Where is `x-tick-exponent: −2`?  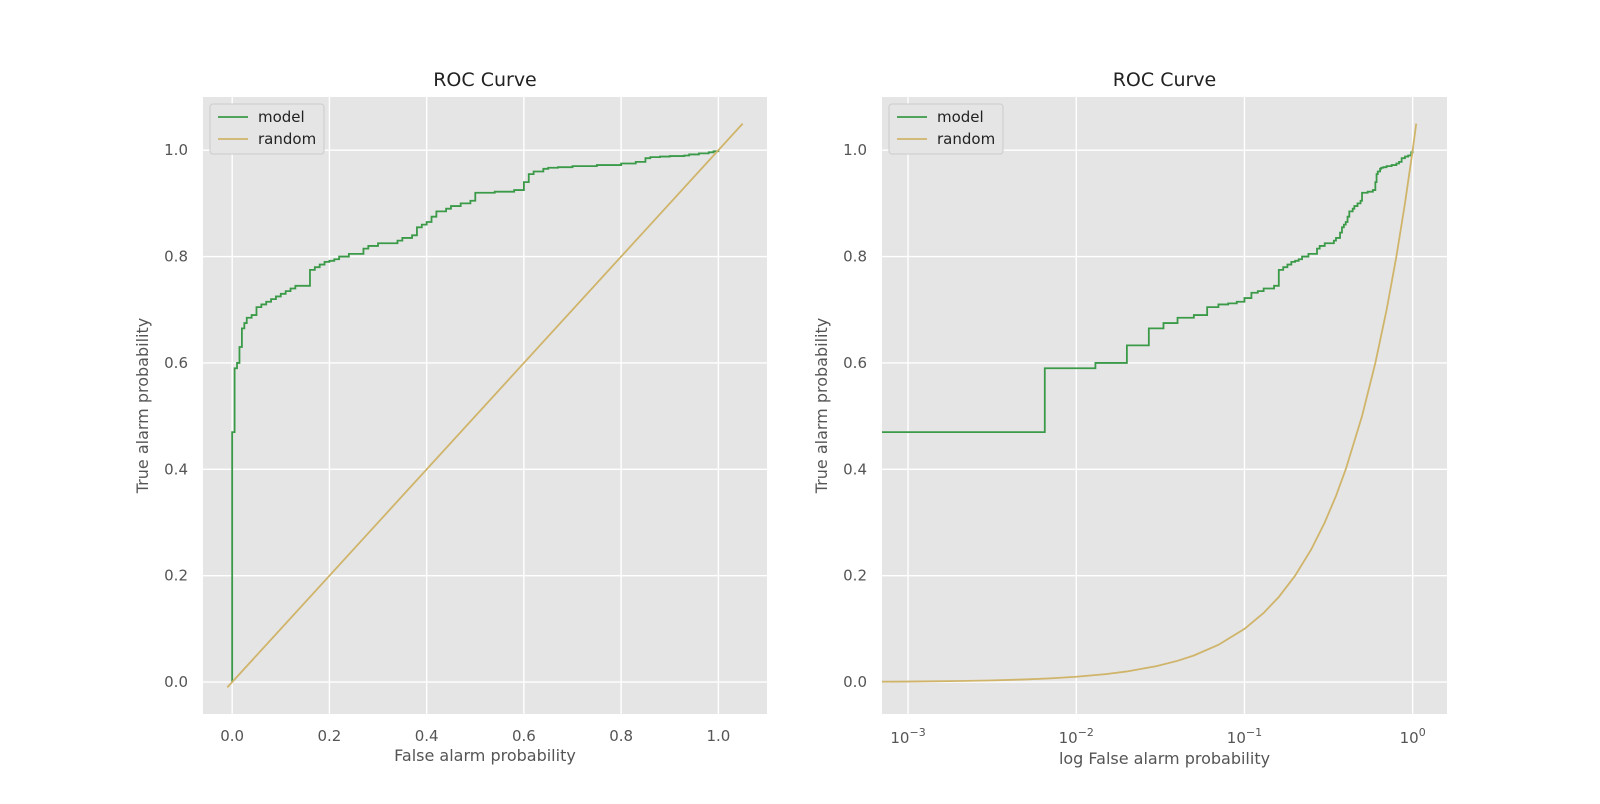 x-tick-exponent: −2 is located at coordinates (1086, 732).